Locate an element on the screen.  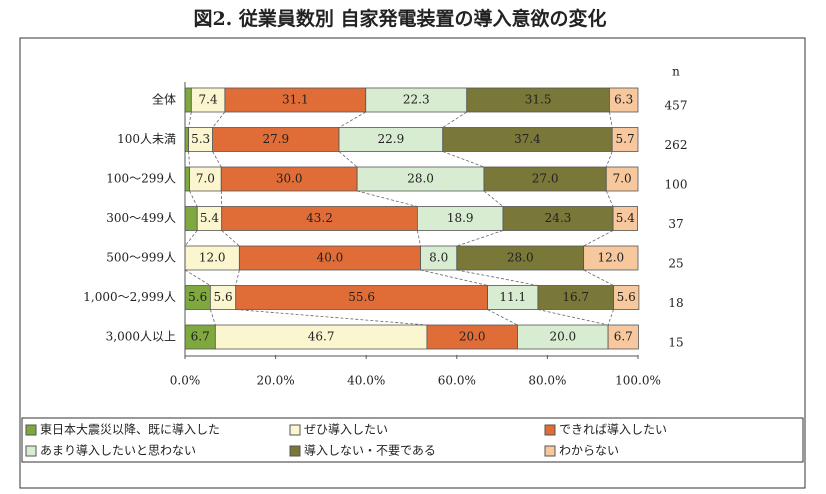
value-label: 24.3 is located at coordinates (558, 218).